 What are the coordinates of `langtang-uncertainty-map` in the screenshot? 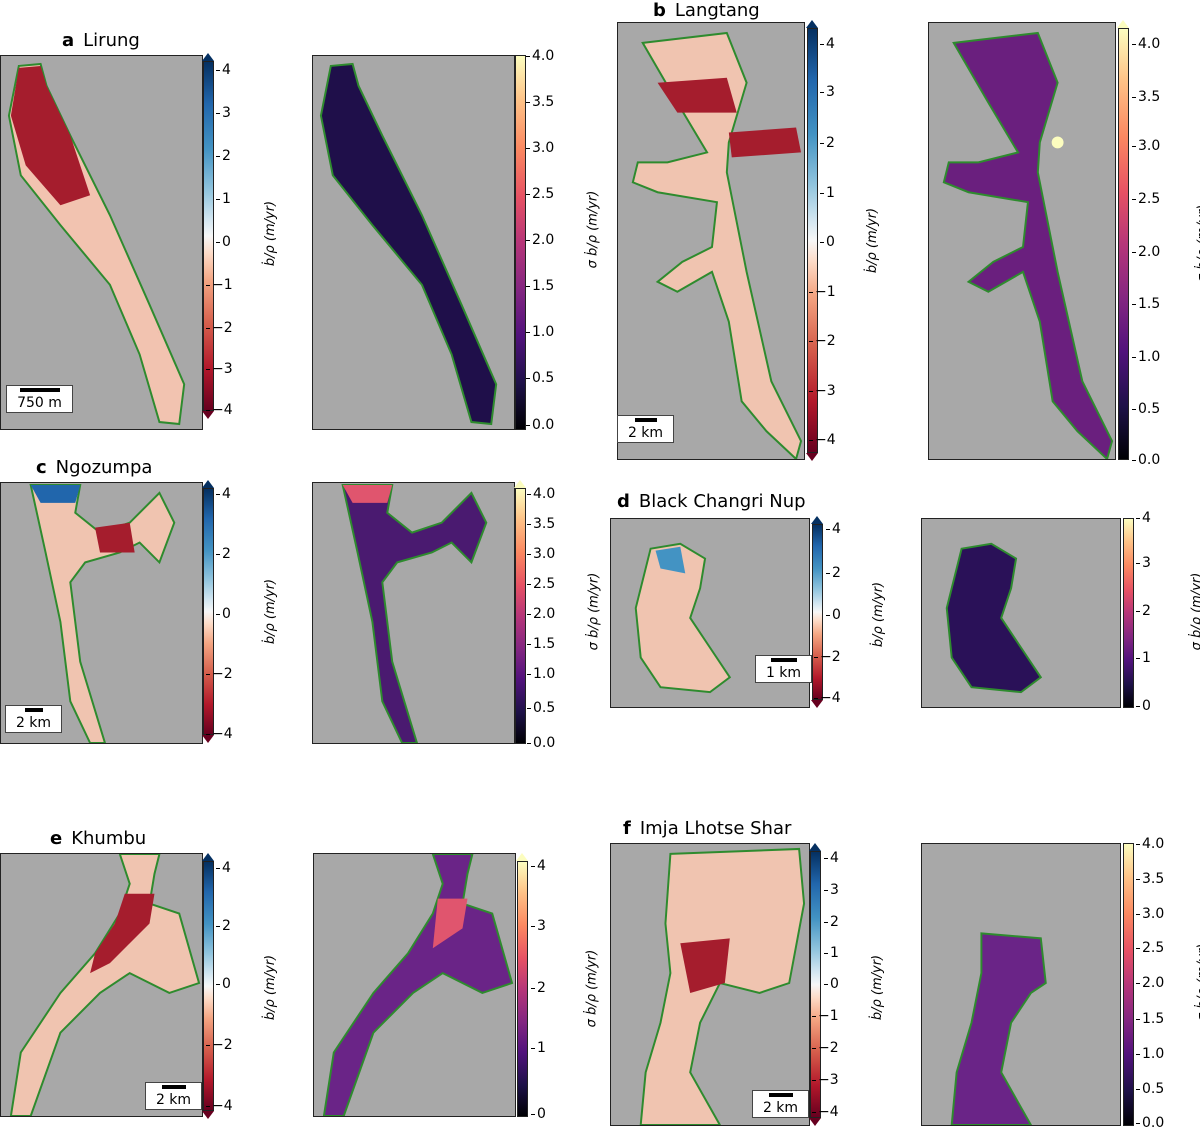 It's located at (1022, 241).